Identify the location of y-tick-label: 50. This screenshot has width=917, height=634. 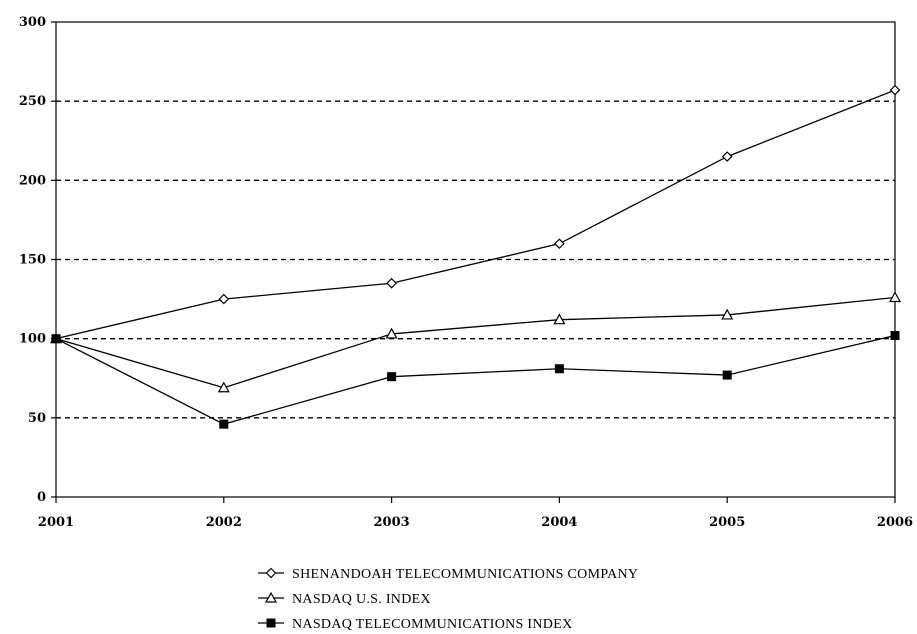
(37, 418).